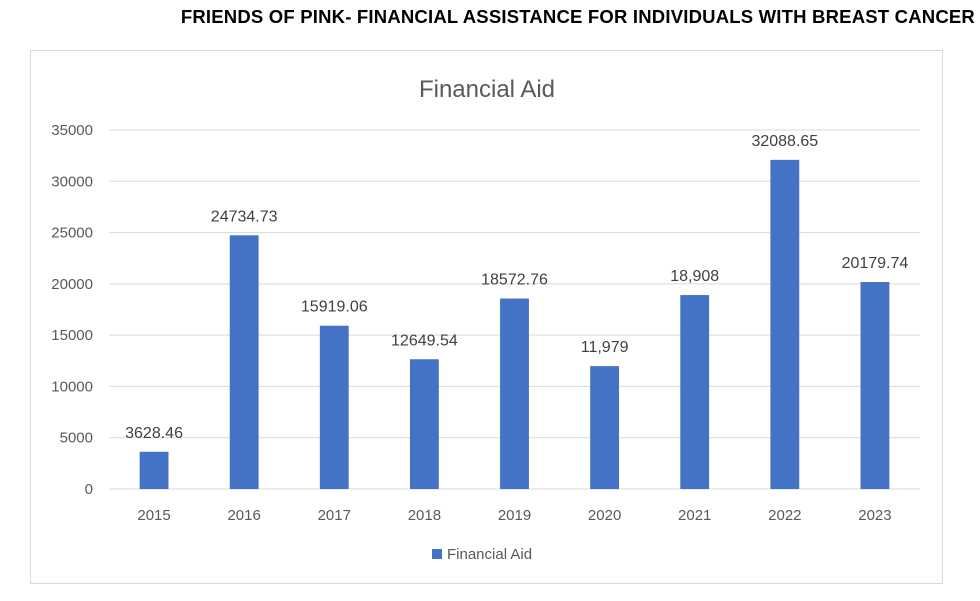 The width and height of the screenshot is (980, 601). Describe the element at coordinates (334, 307) in the screenshot. I see `data-label: 15919.06` at that location.